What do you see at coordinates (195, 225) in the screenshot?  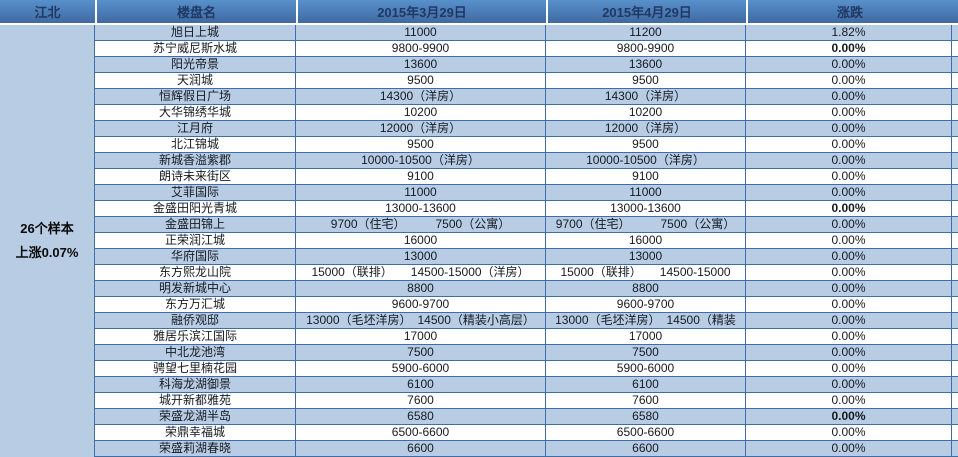 I see `cell-property-name: 金盛田锦上` at bounding box center [195, 225].